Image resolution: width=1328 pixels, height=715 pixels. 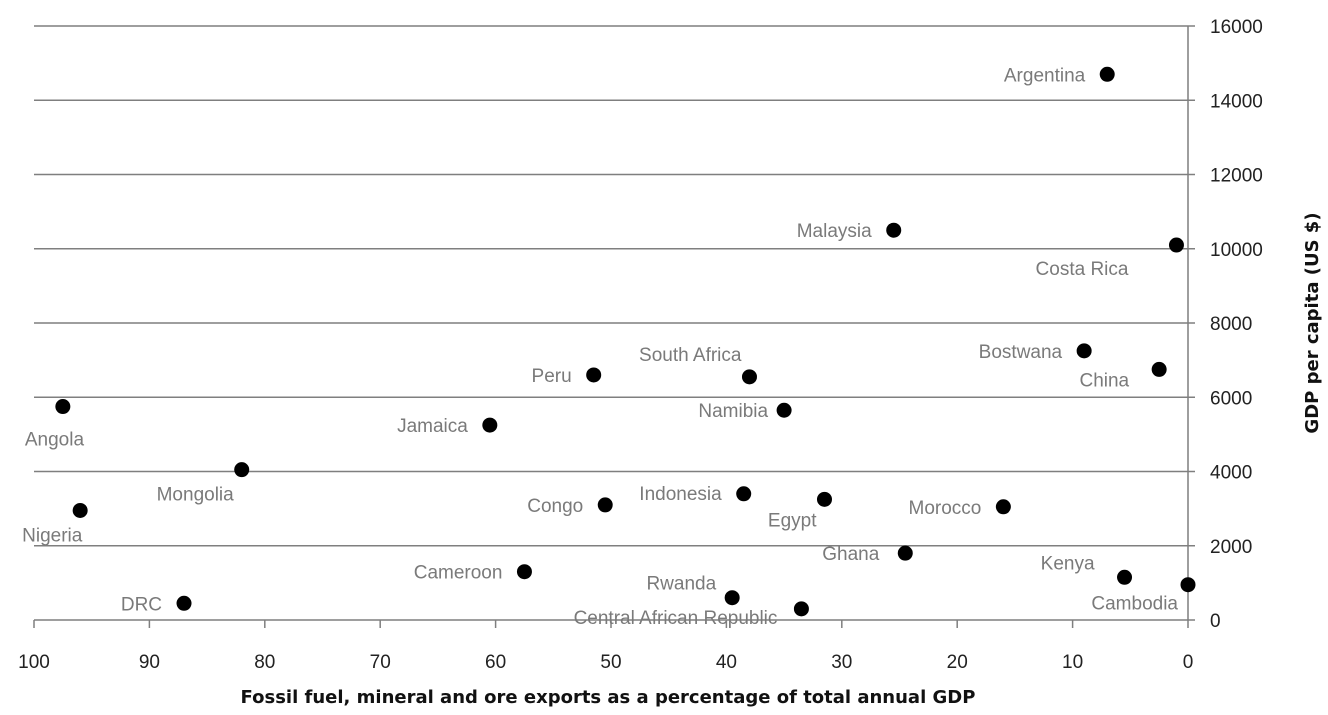 What do you see at coordinates (905, 553) in the screenshot?
I see `point-ghana` at bounding box center [905, 553].